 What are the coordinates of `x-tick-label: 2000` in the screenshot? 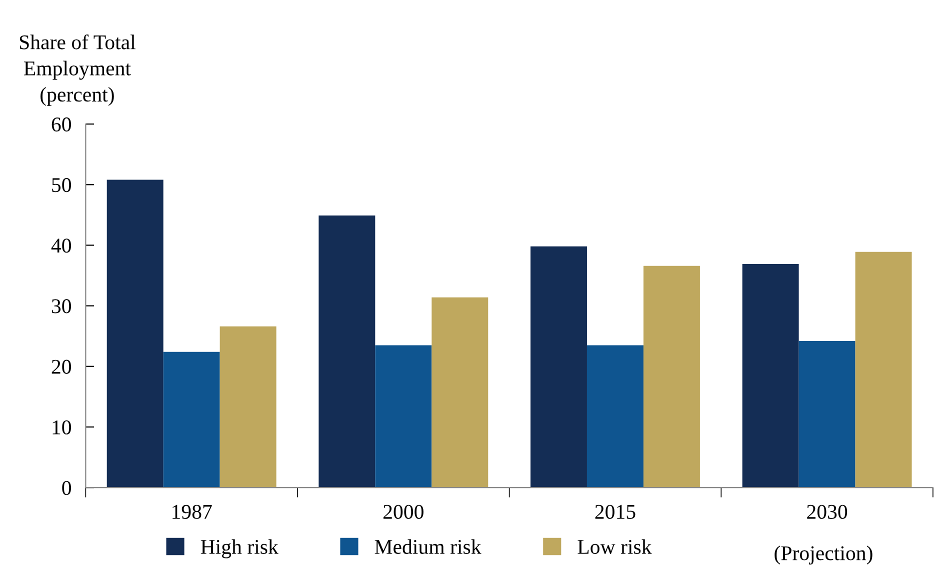 It's located at (403, 511).